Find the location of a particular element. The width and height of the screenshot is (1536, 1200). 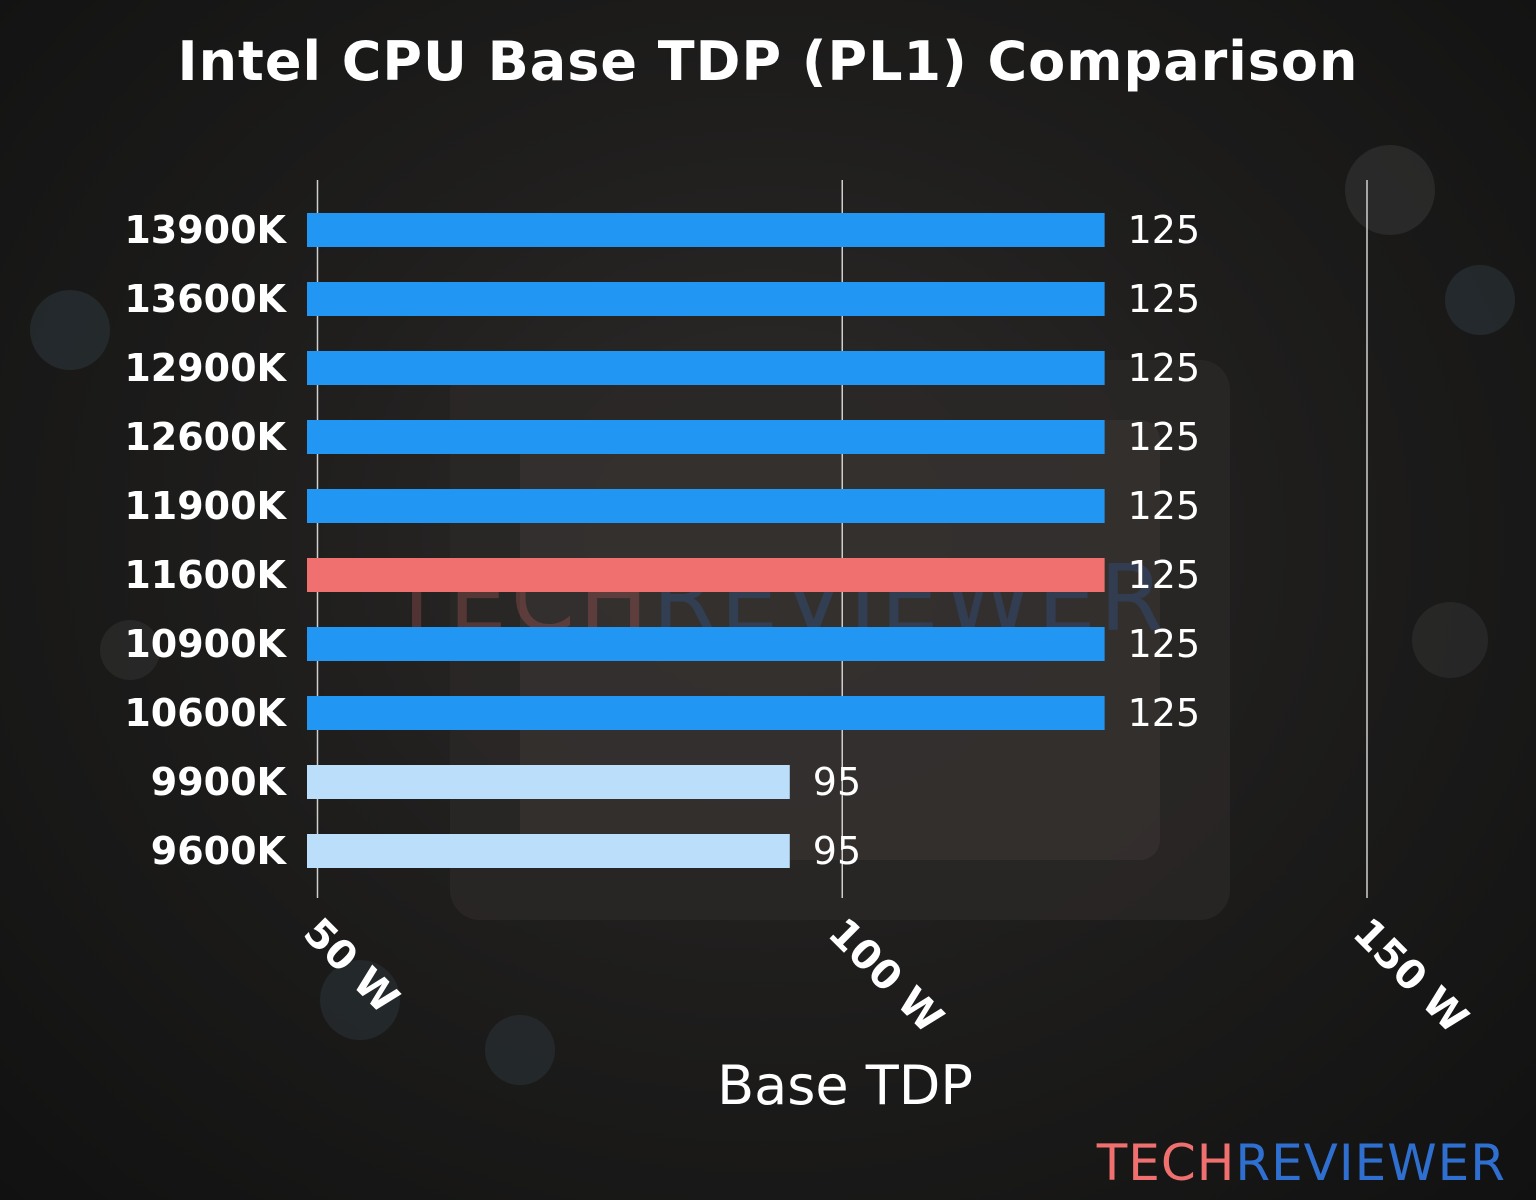

techreviewer-logo: TECHREVIEWER is located at coordinates (1301, 1163).